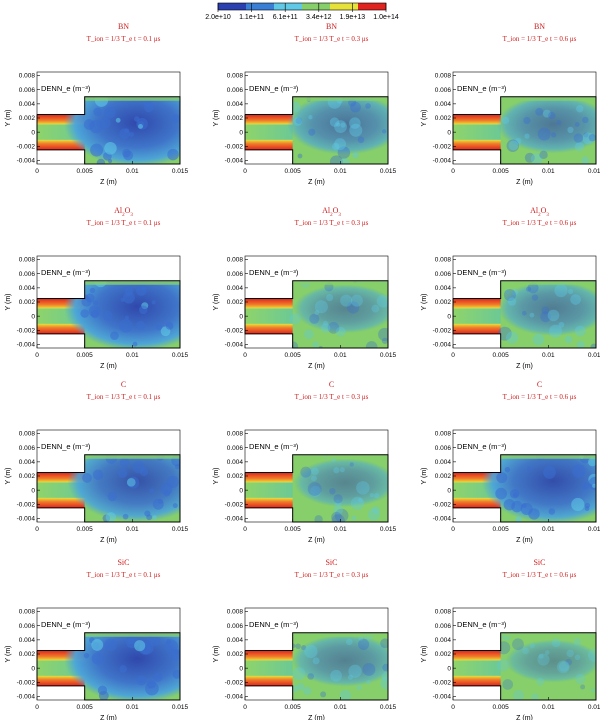  What do you see at coordinates (124, 575) in the screenshot?
I see `condition-label: T_ion = 1/3 T_e t = 0.1 μs` at bounding box center [124, 575].